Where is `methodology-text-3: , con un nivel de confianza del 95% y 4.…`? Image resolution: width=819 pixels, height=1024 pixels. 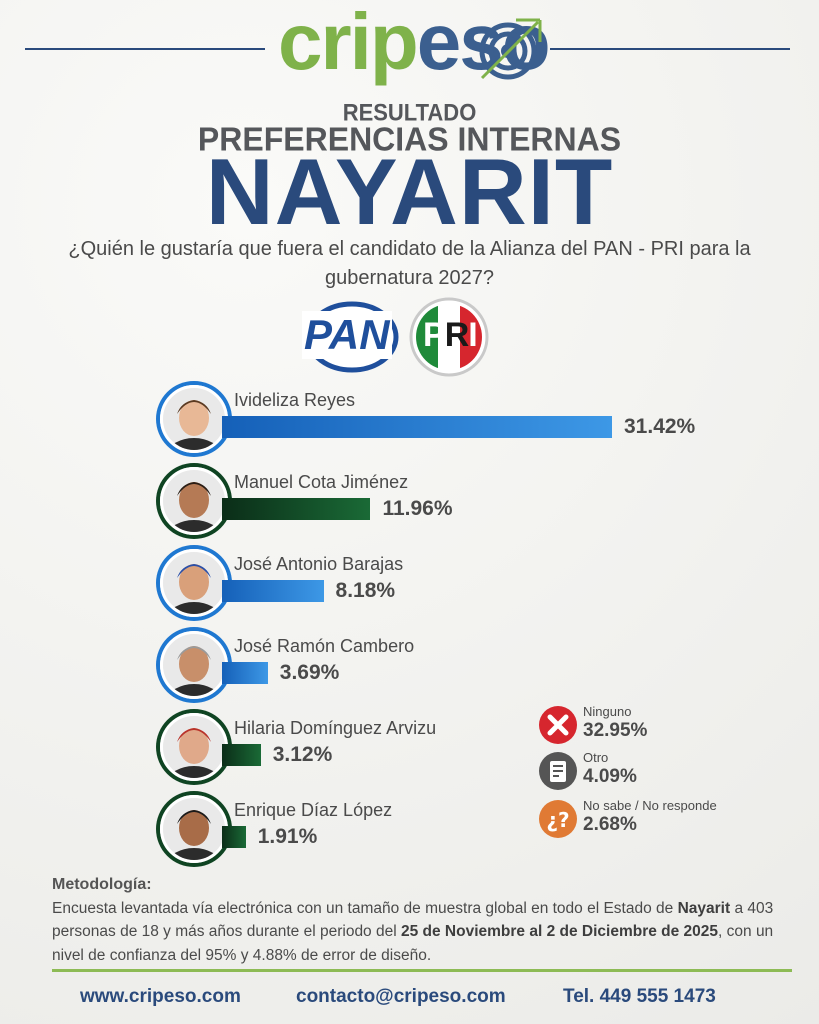
methodology-text-3: , con un nivel de confianza del 95% y 4.… is located at coordinates (413, 943).